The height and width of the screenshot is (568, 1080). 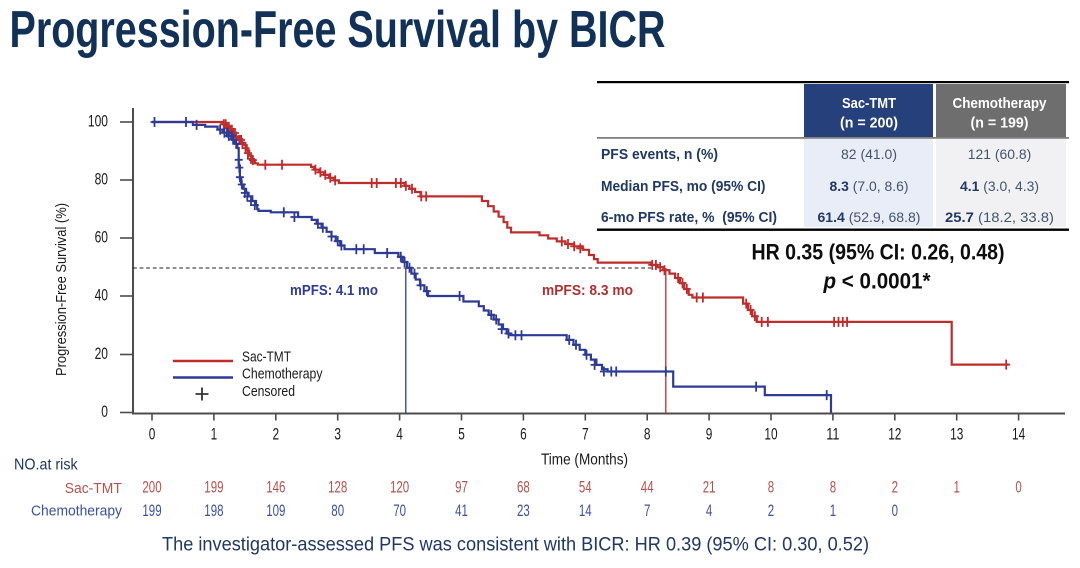 I want to click on svg-text: (n = 200), so click(x=869, y=123).